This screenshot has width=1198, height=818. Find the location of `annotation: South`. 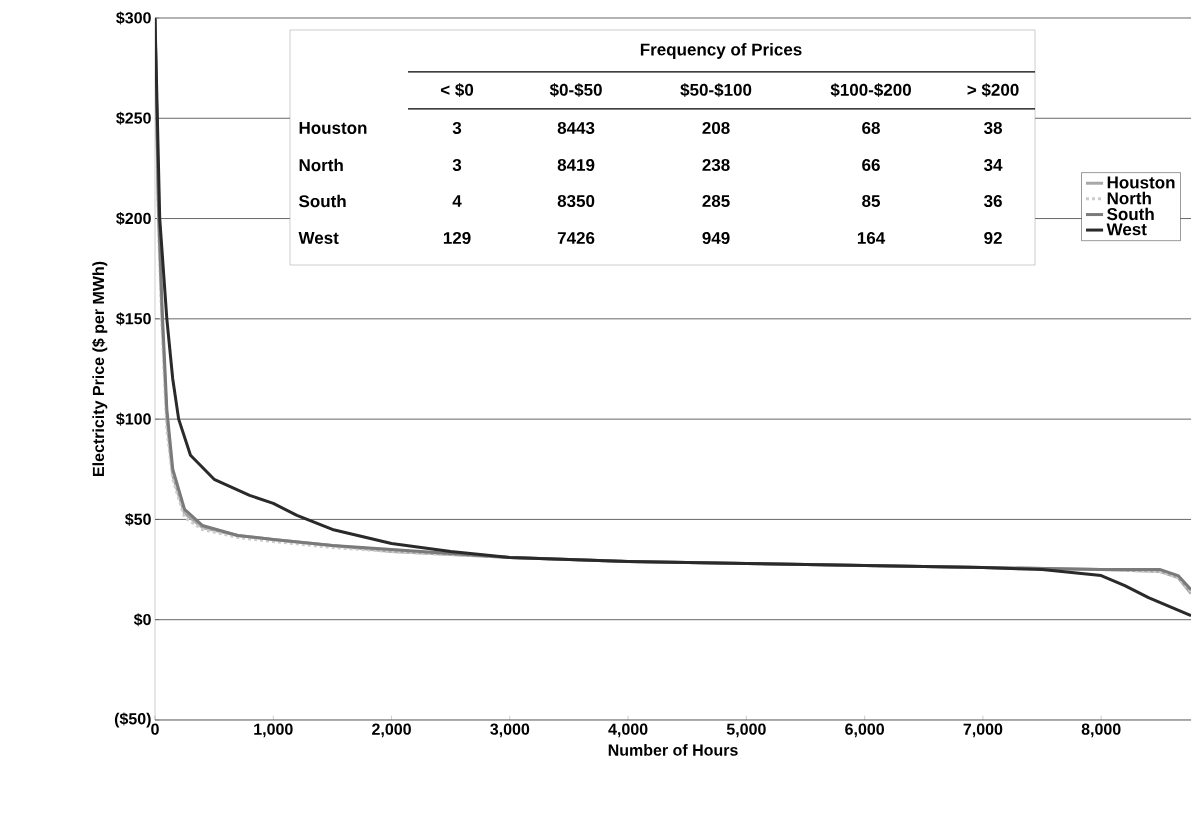

annotation: South is located at coordinates (322, 201).